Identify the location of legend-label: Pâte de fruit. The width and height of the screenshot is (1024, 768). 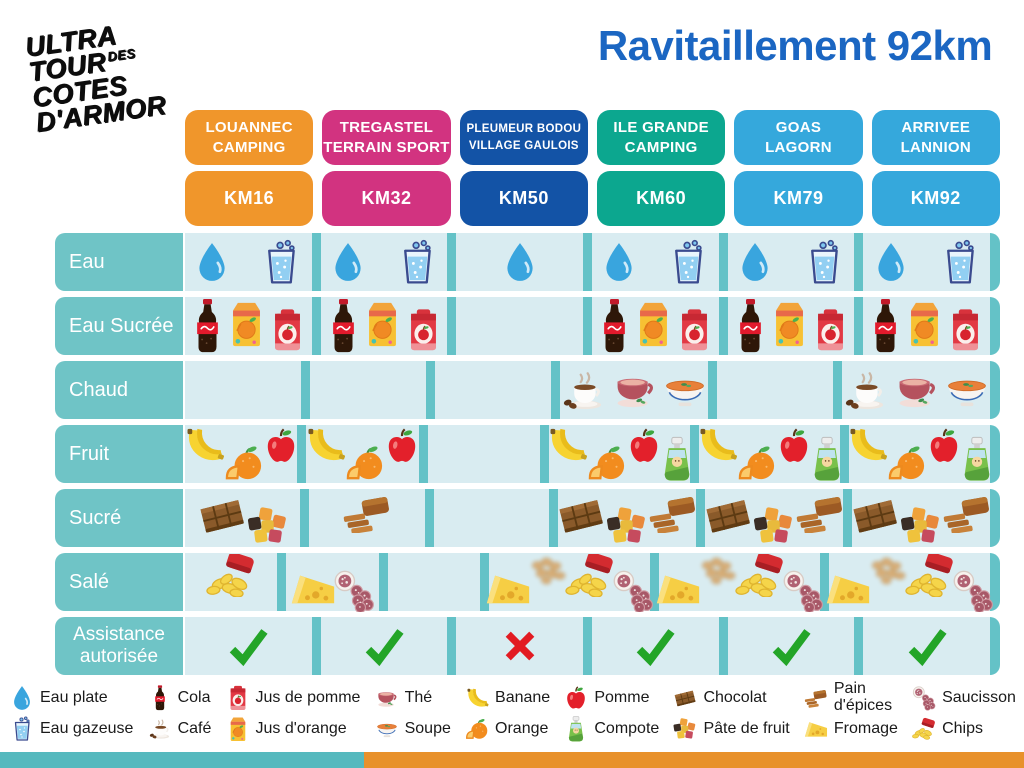
(746, 728).